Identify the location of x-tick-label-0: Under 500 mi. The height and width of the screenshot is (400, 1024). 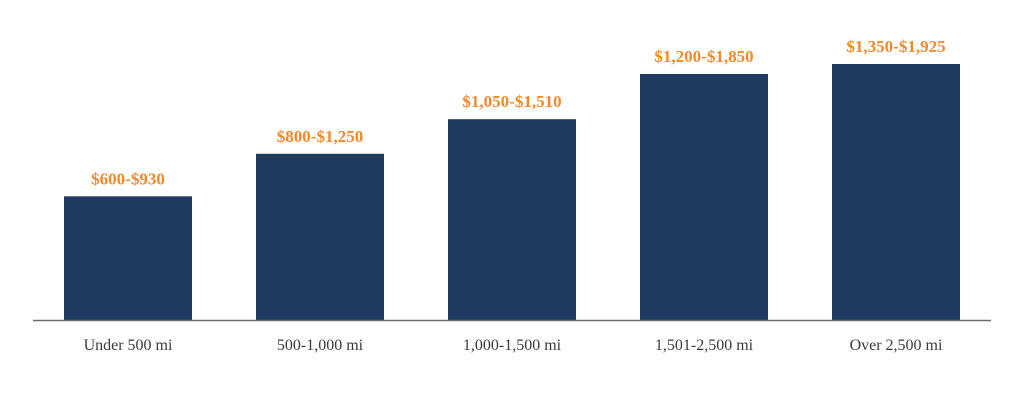
(128, 345).